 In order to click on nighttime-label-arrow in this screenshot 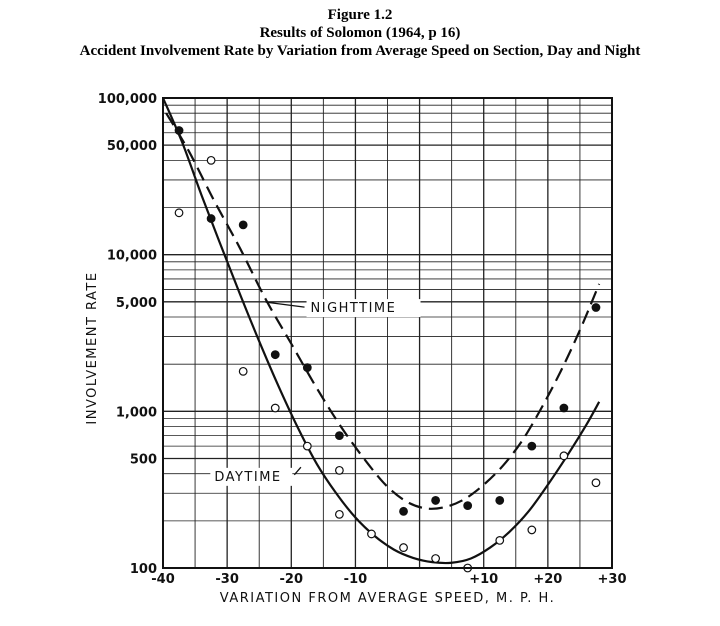, I will do `click(285, 304)`.